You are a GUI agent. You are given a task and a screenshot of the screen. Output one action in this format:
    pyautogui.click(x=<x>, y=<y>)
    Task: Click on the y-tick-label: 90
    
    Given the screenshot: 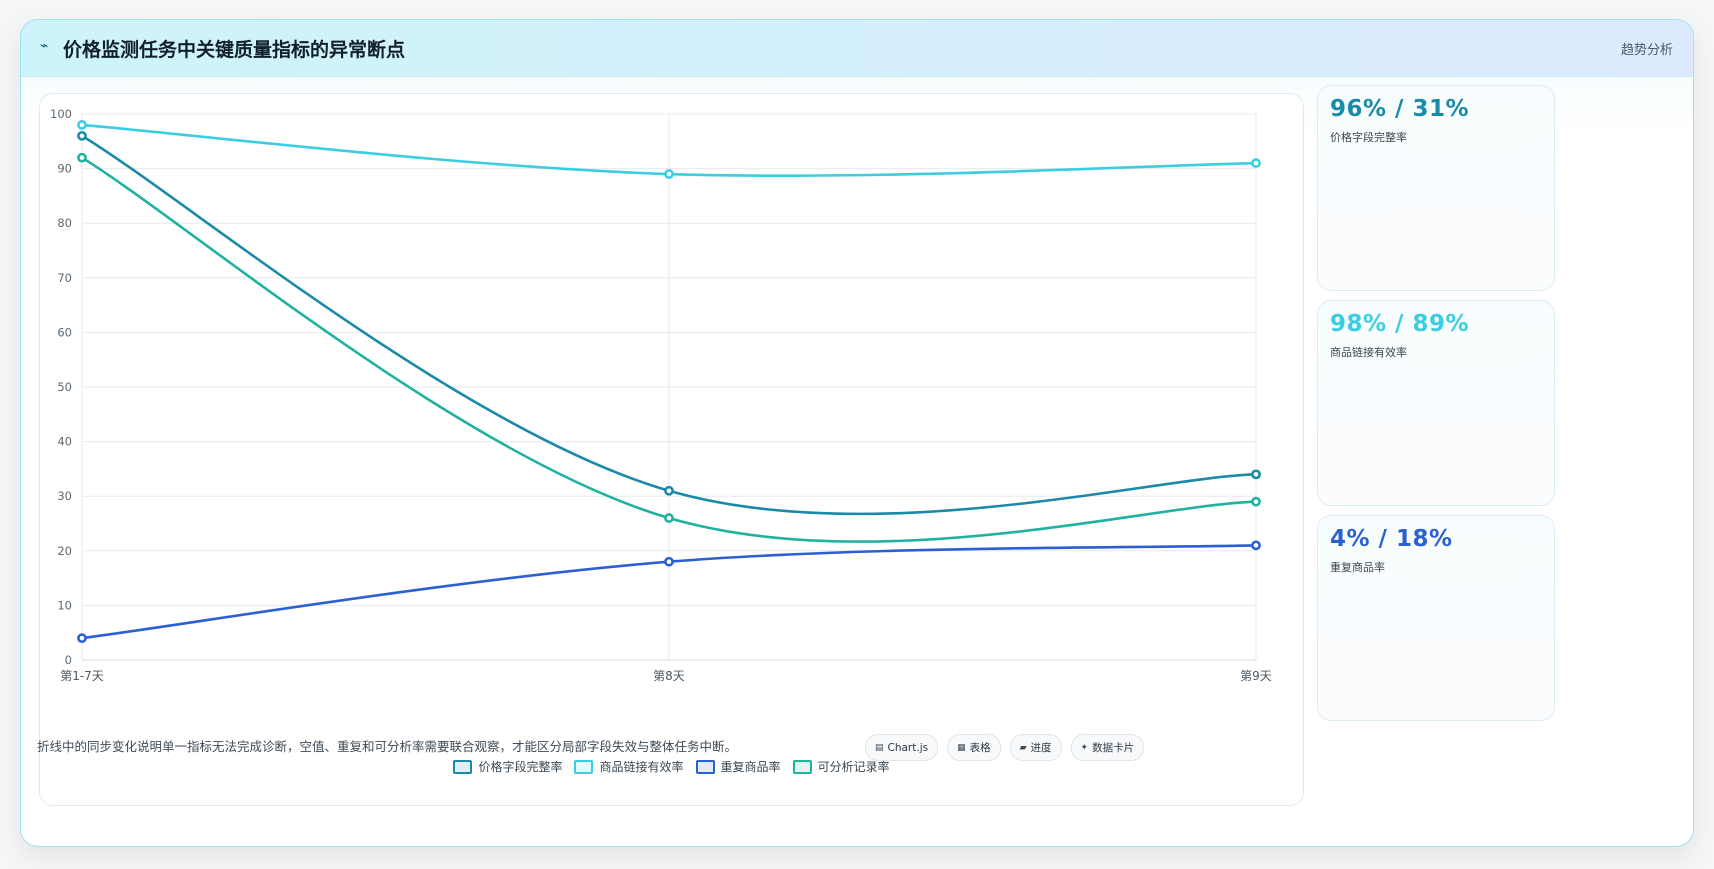 What is the action you would take?
    pyautogui.click(x=64, y=169)
    